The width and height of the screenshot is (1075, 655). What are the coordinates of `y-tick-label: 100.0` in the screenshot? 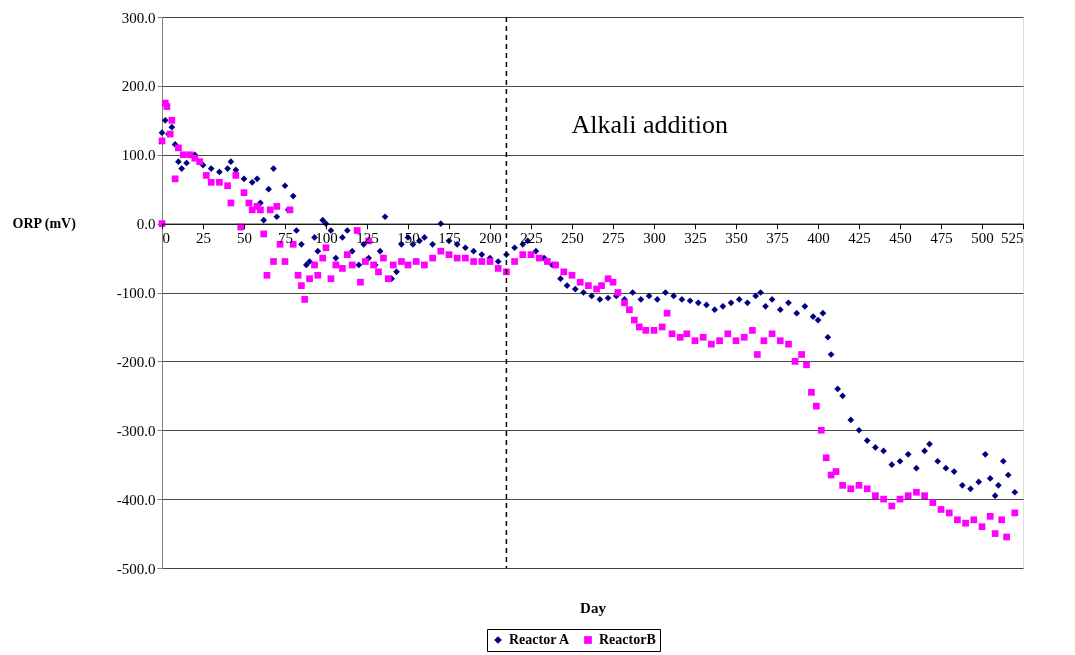 It's located at (138, 155).